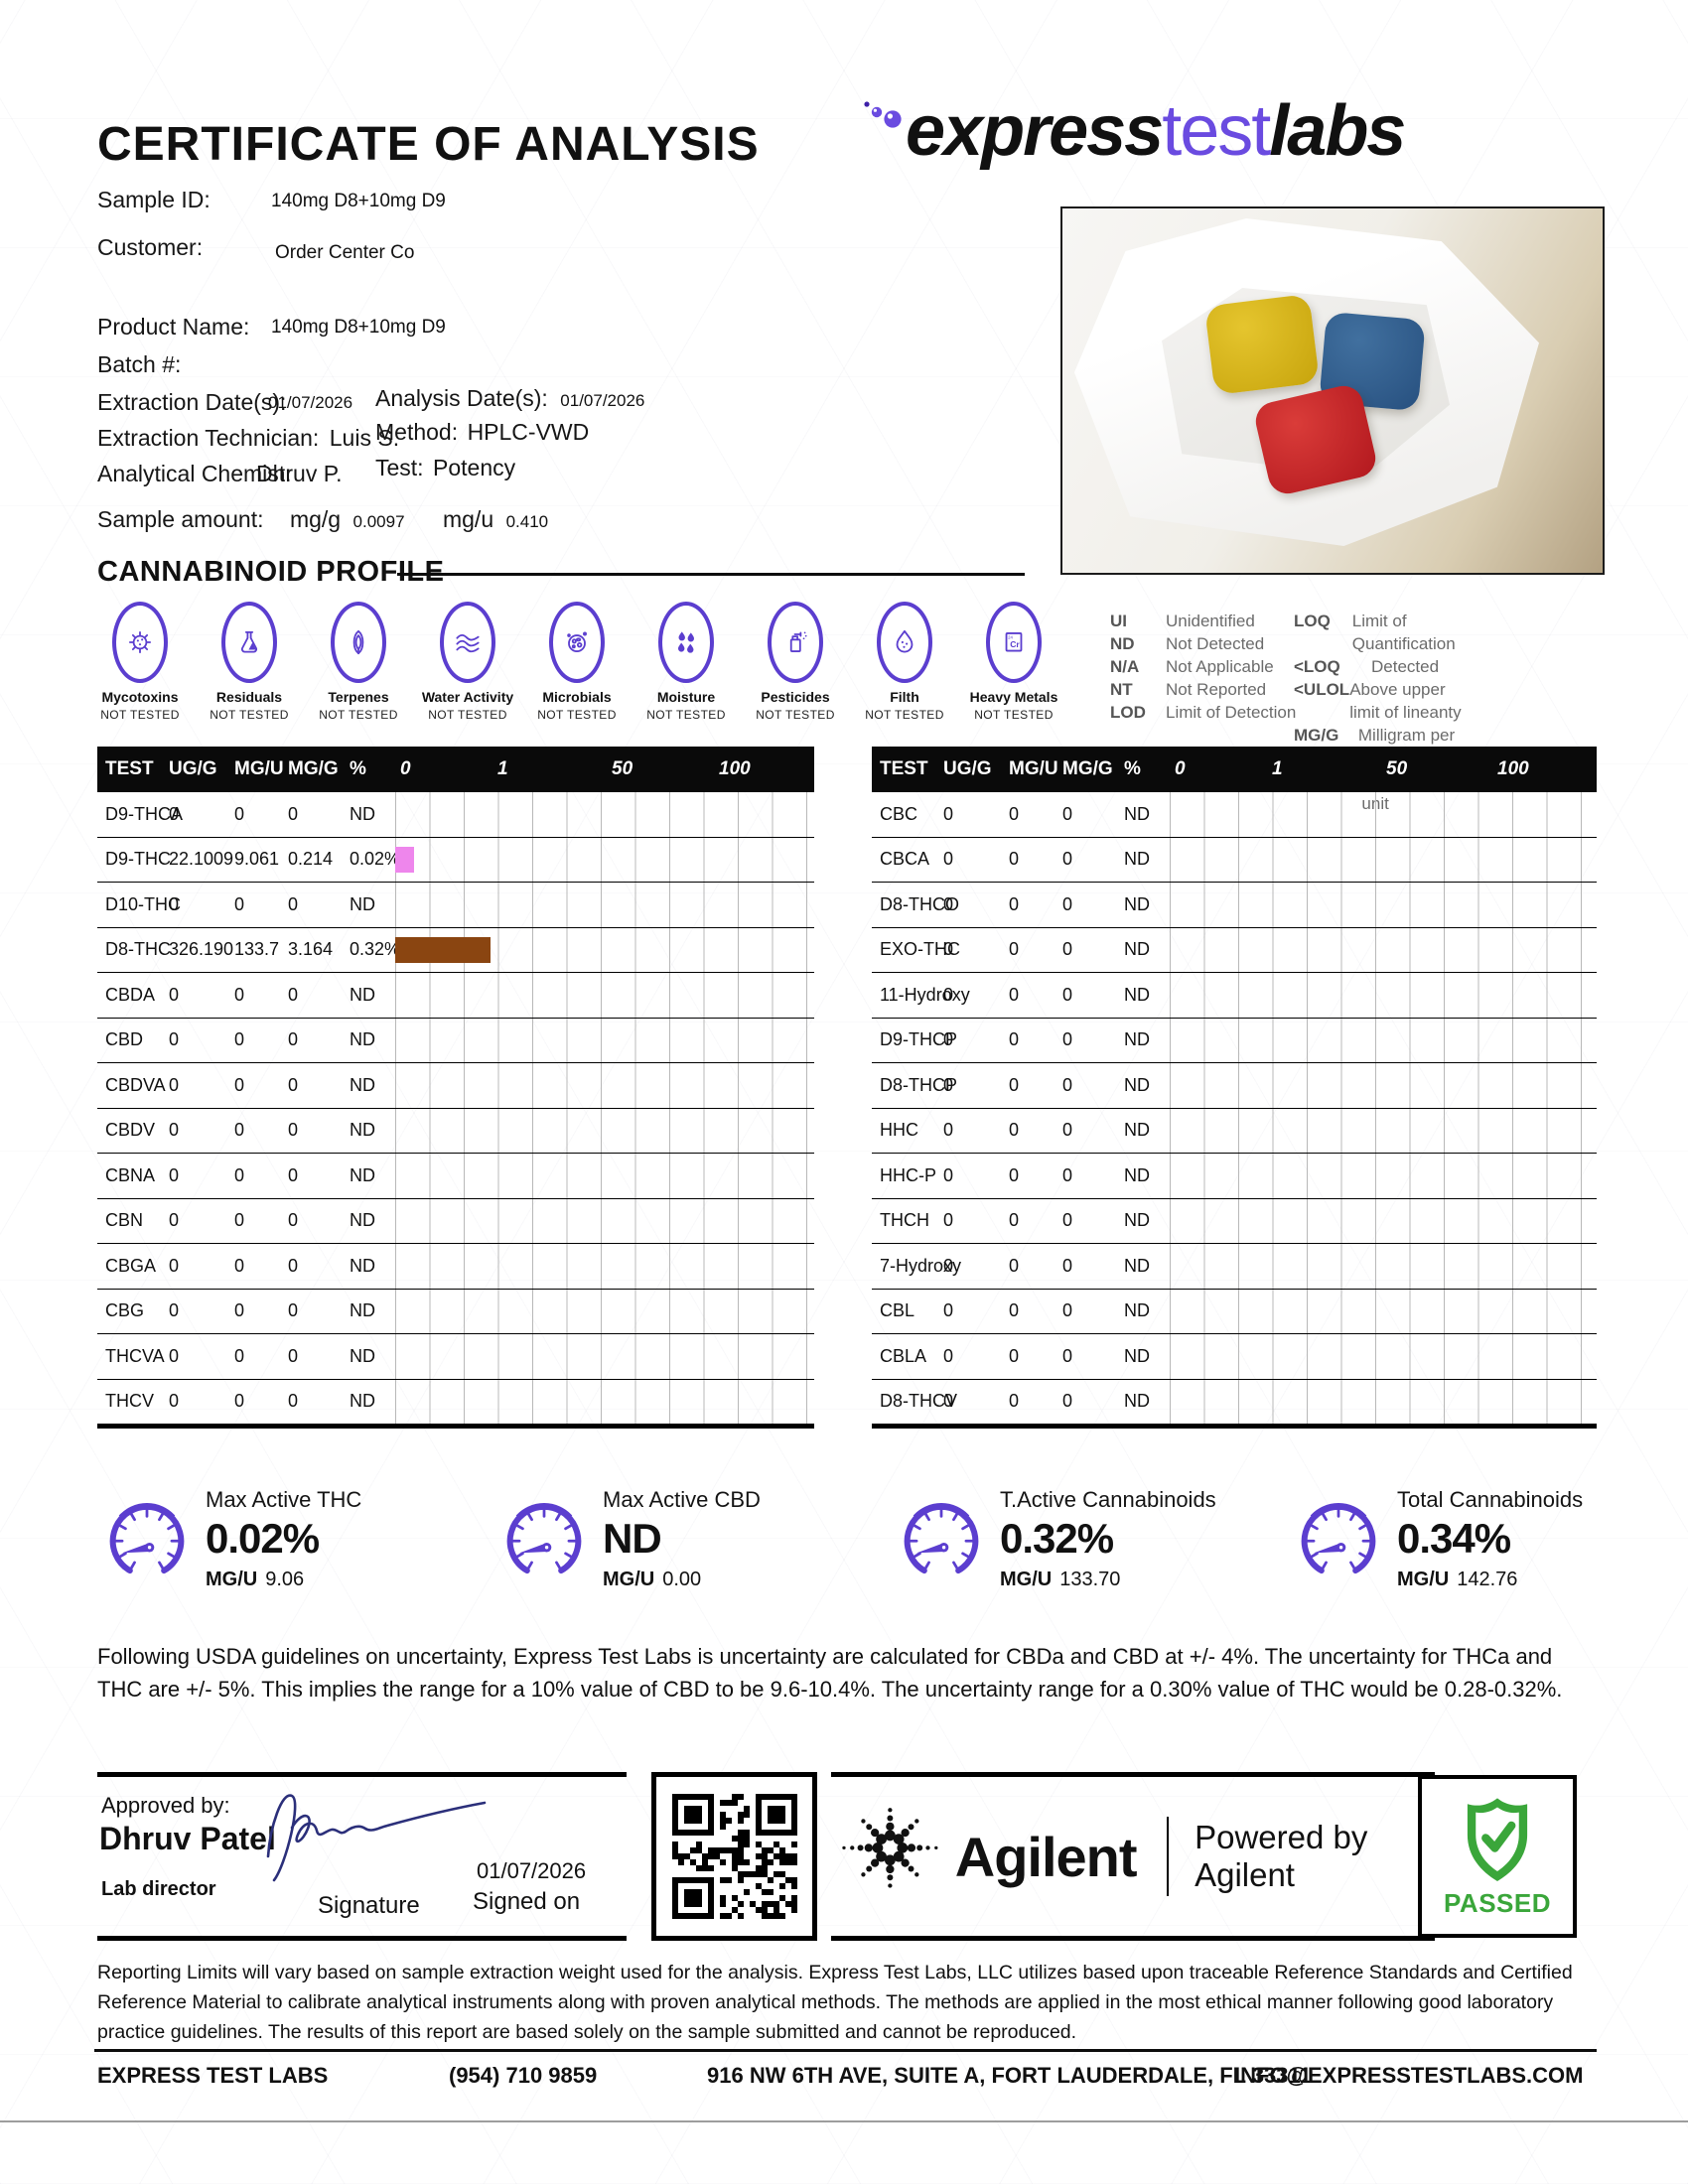 Image resolution: width=1688 pixels, height=2184 pixels. I want to click on cell-test: D8-THCO, so click(919, 903).